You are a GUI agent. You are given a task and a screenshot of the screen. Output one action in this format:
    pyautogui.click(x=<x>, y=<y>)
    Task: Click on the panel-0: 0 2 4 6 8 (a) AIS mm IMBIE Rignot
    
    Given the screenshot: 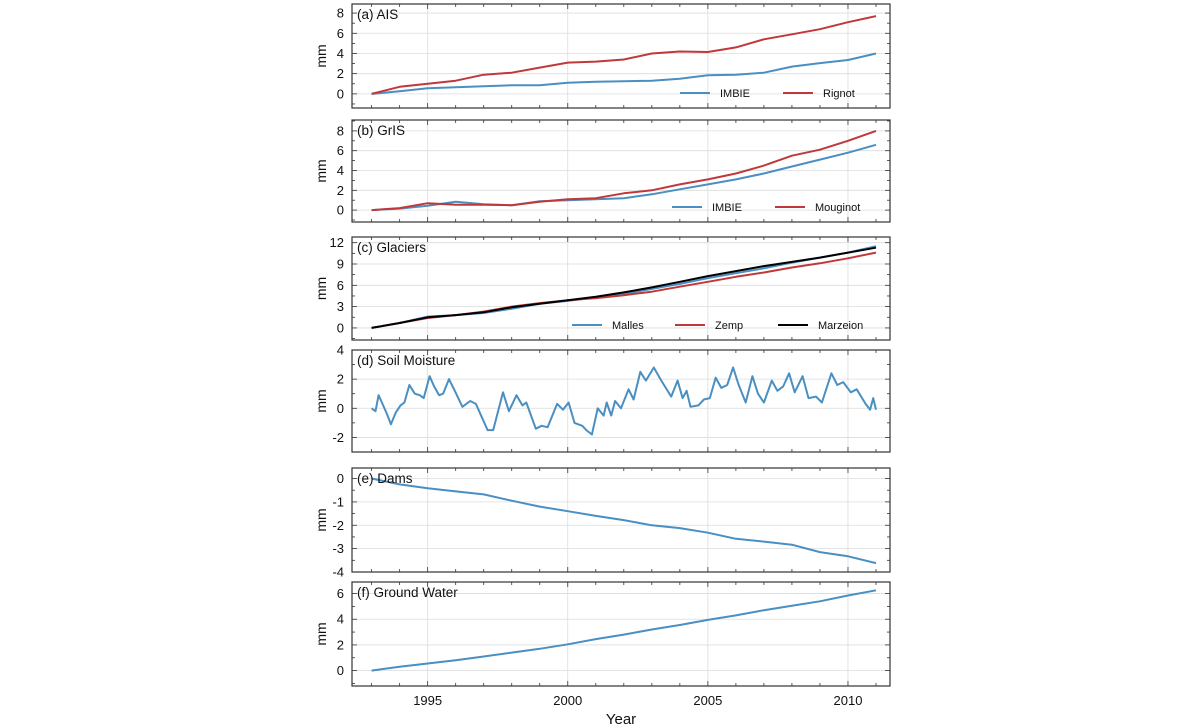 What is the action you would take?
    pyautogui.click(x=602, y=56)
    